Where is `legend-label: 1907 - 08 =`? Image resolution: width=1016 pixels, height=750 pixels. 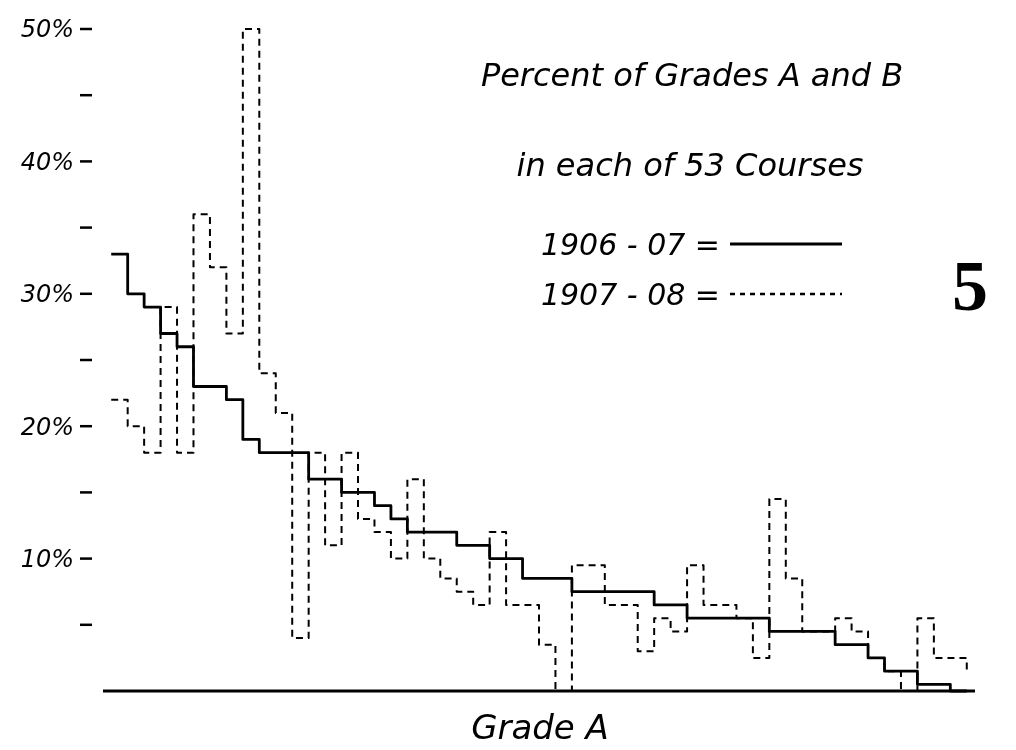
legend-label: 1907 - 08 = is located at coordinates (630, 294).